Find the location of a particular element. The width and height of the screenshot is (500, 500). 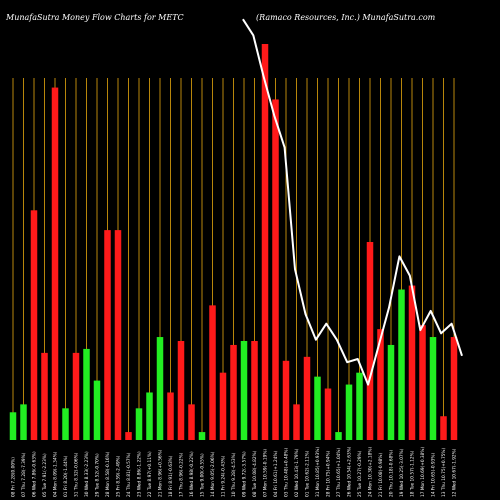

x-tick-label: 06 Wed 7.86(-0.63%) is located at coordinates (35, 474).